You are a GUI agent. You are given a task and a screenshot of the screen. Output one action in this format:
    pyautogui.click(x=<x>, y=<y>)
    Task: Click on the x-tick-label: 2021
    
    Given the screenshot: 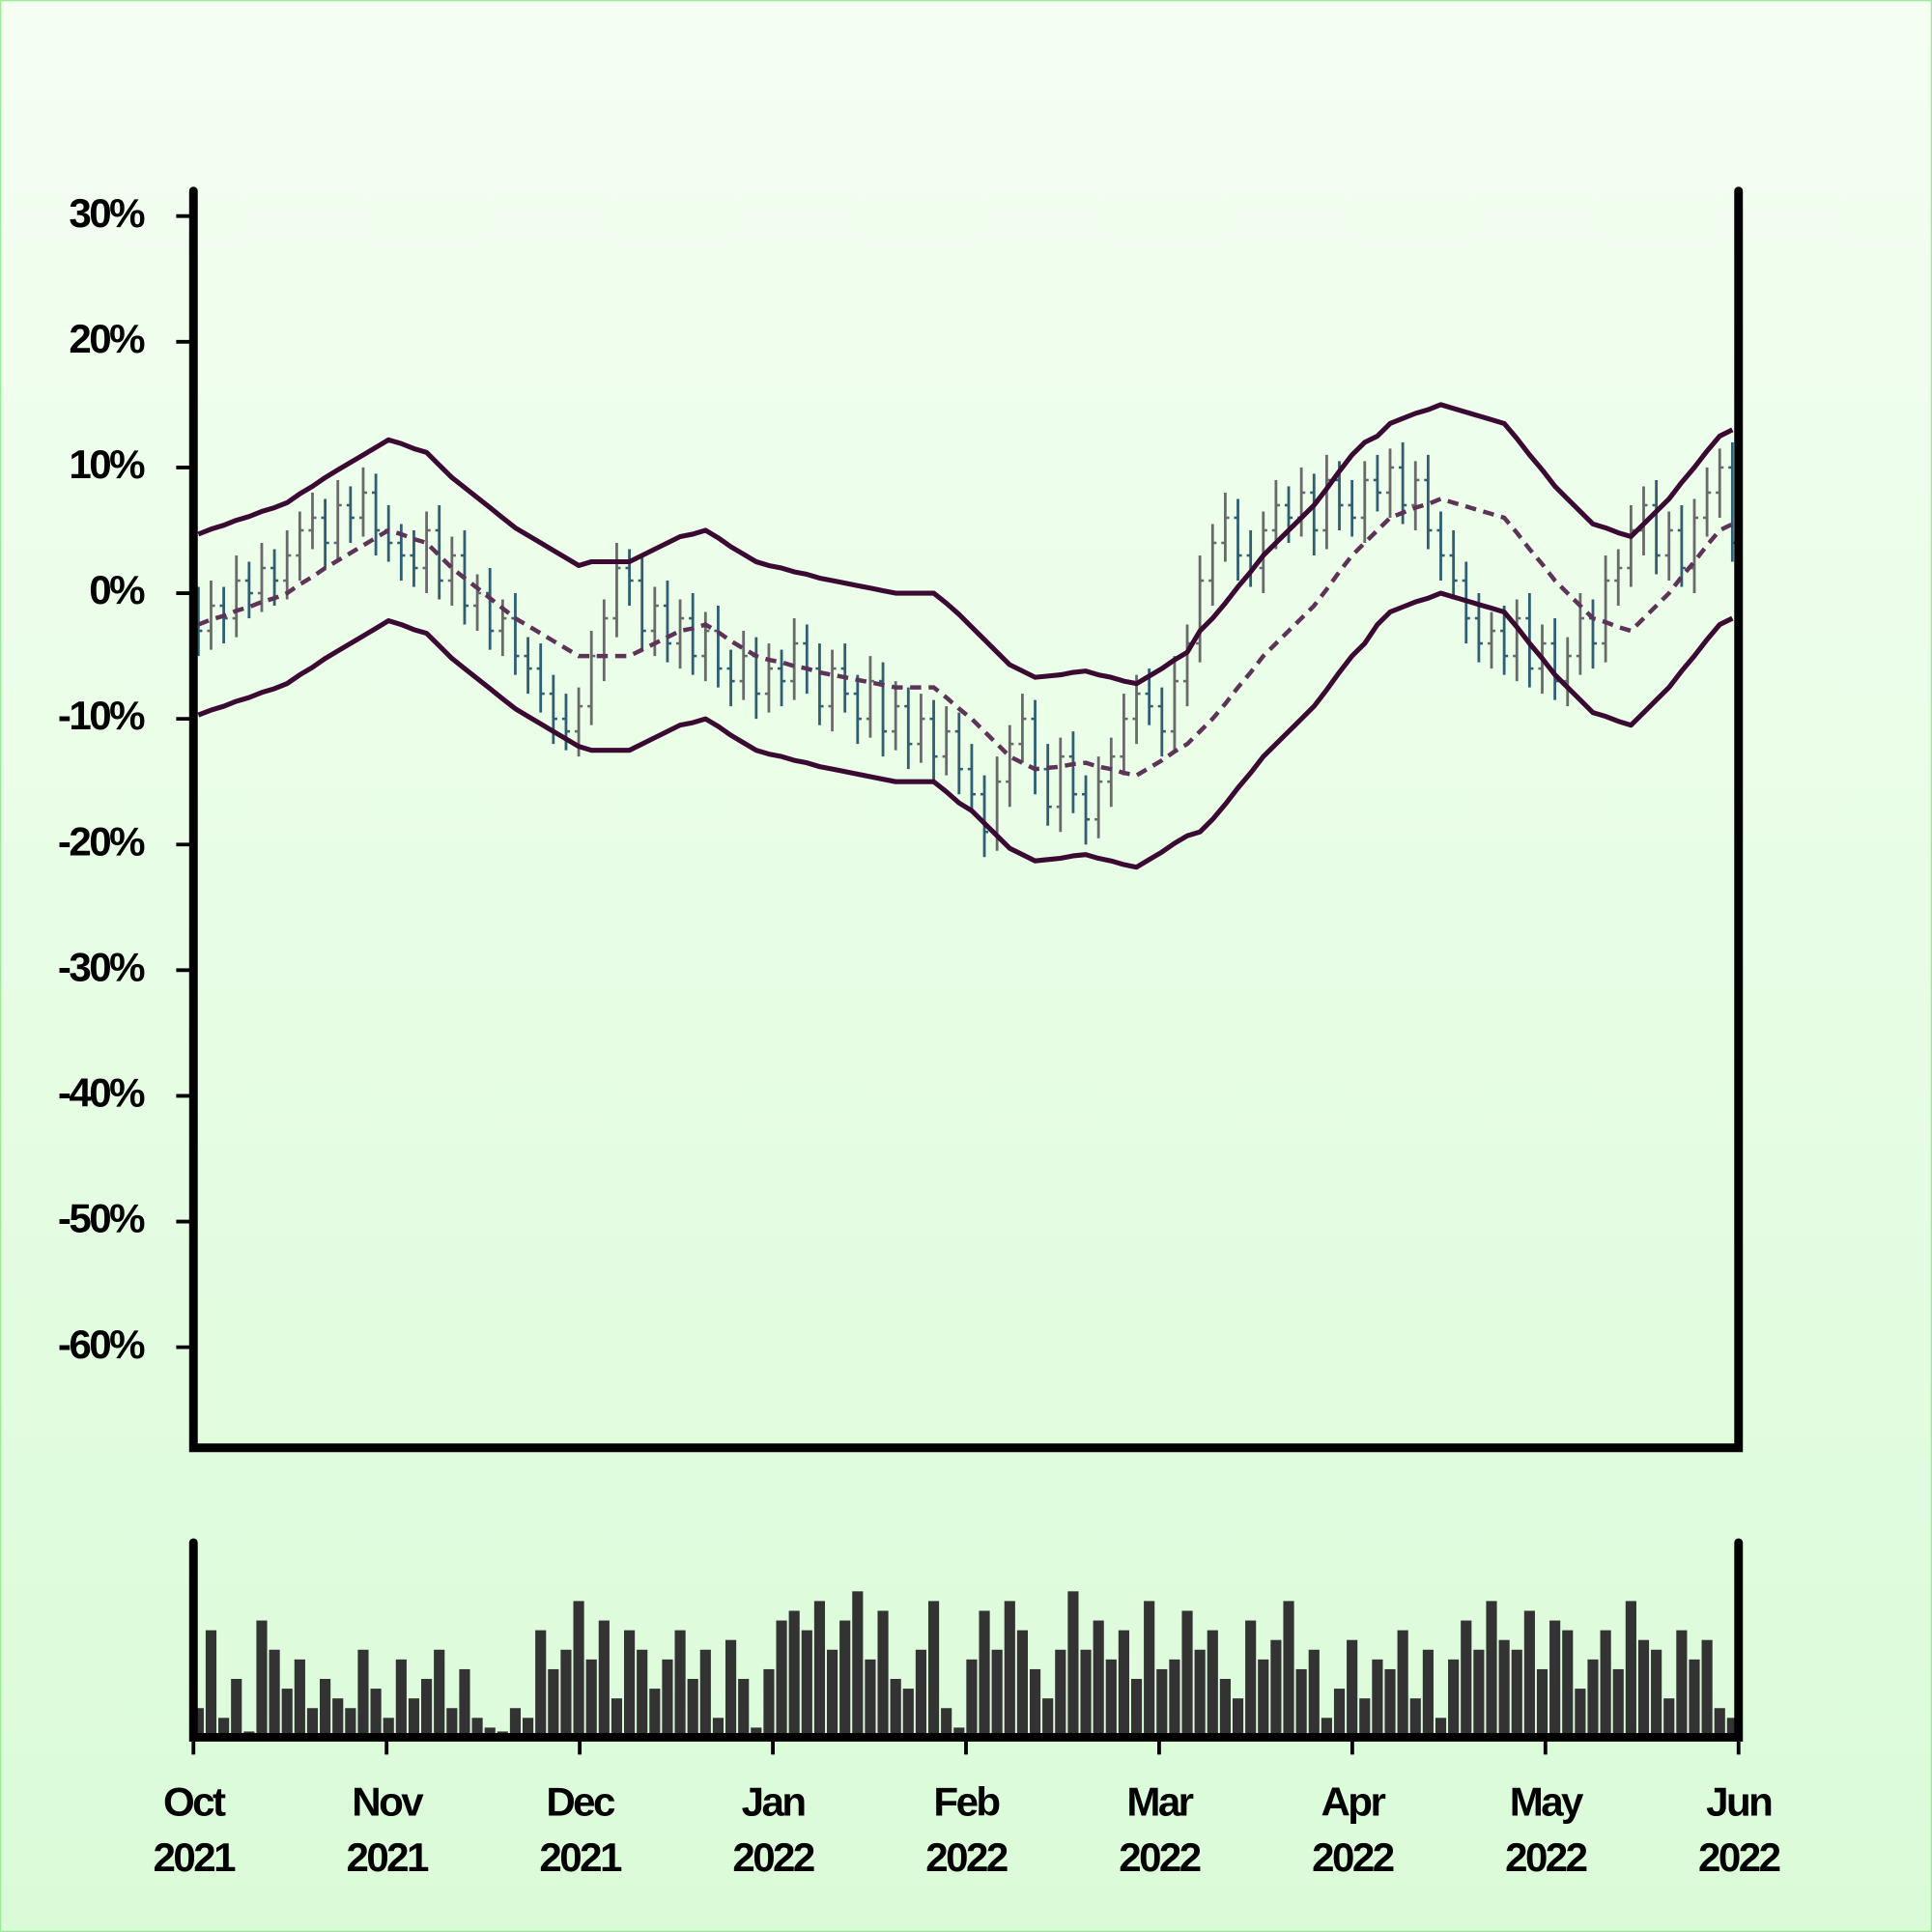 What is the action you would take?
    pyautogui.click(x=387, y=1857)
    